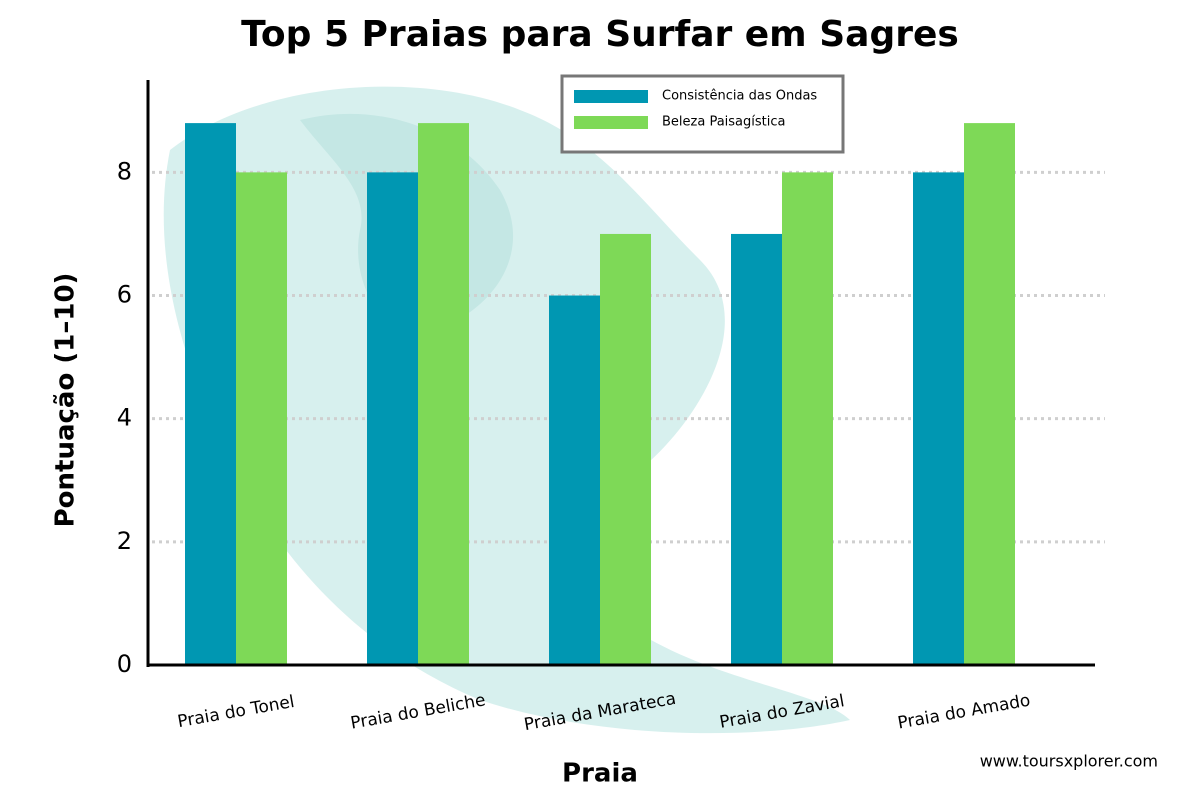  I want to click on y-tick-label: 4, so click(124, 418).